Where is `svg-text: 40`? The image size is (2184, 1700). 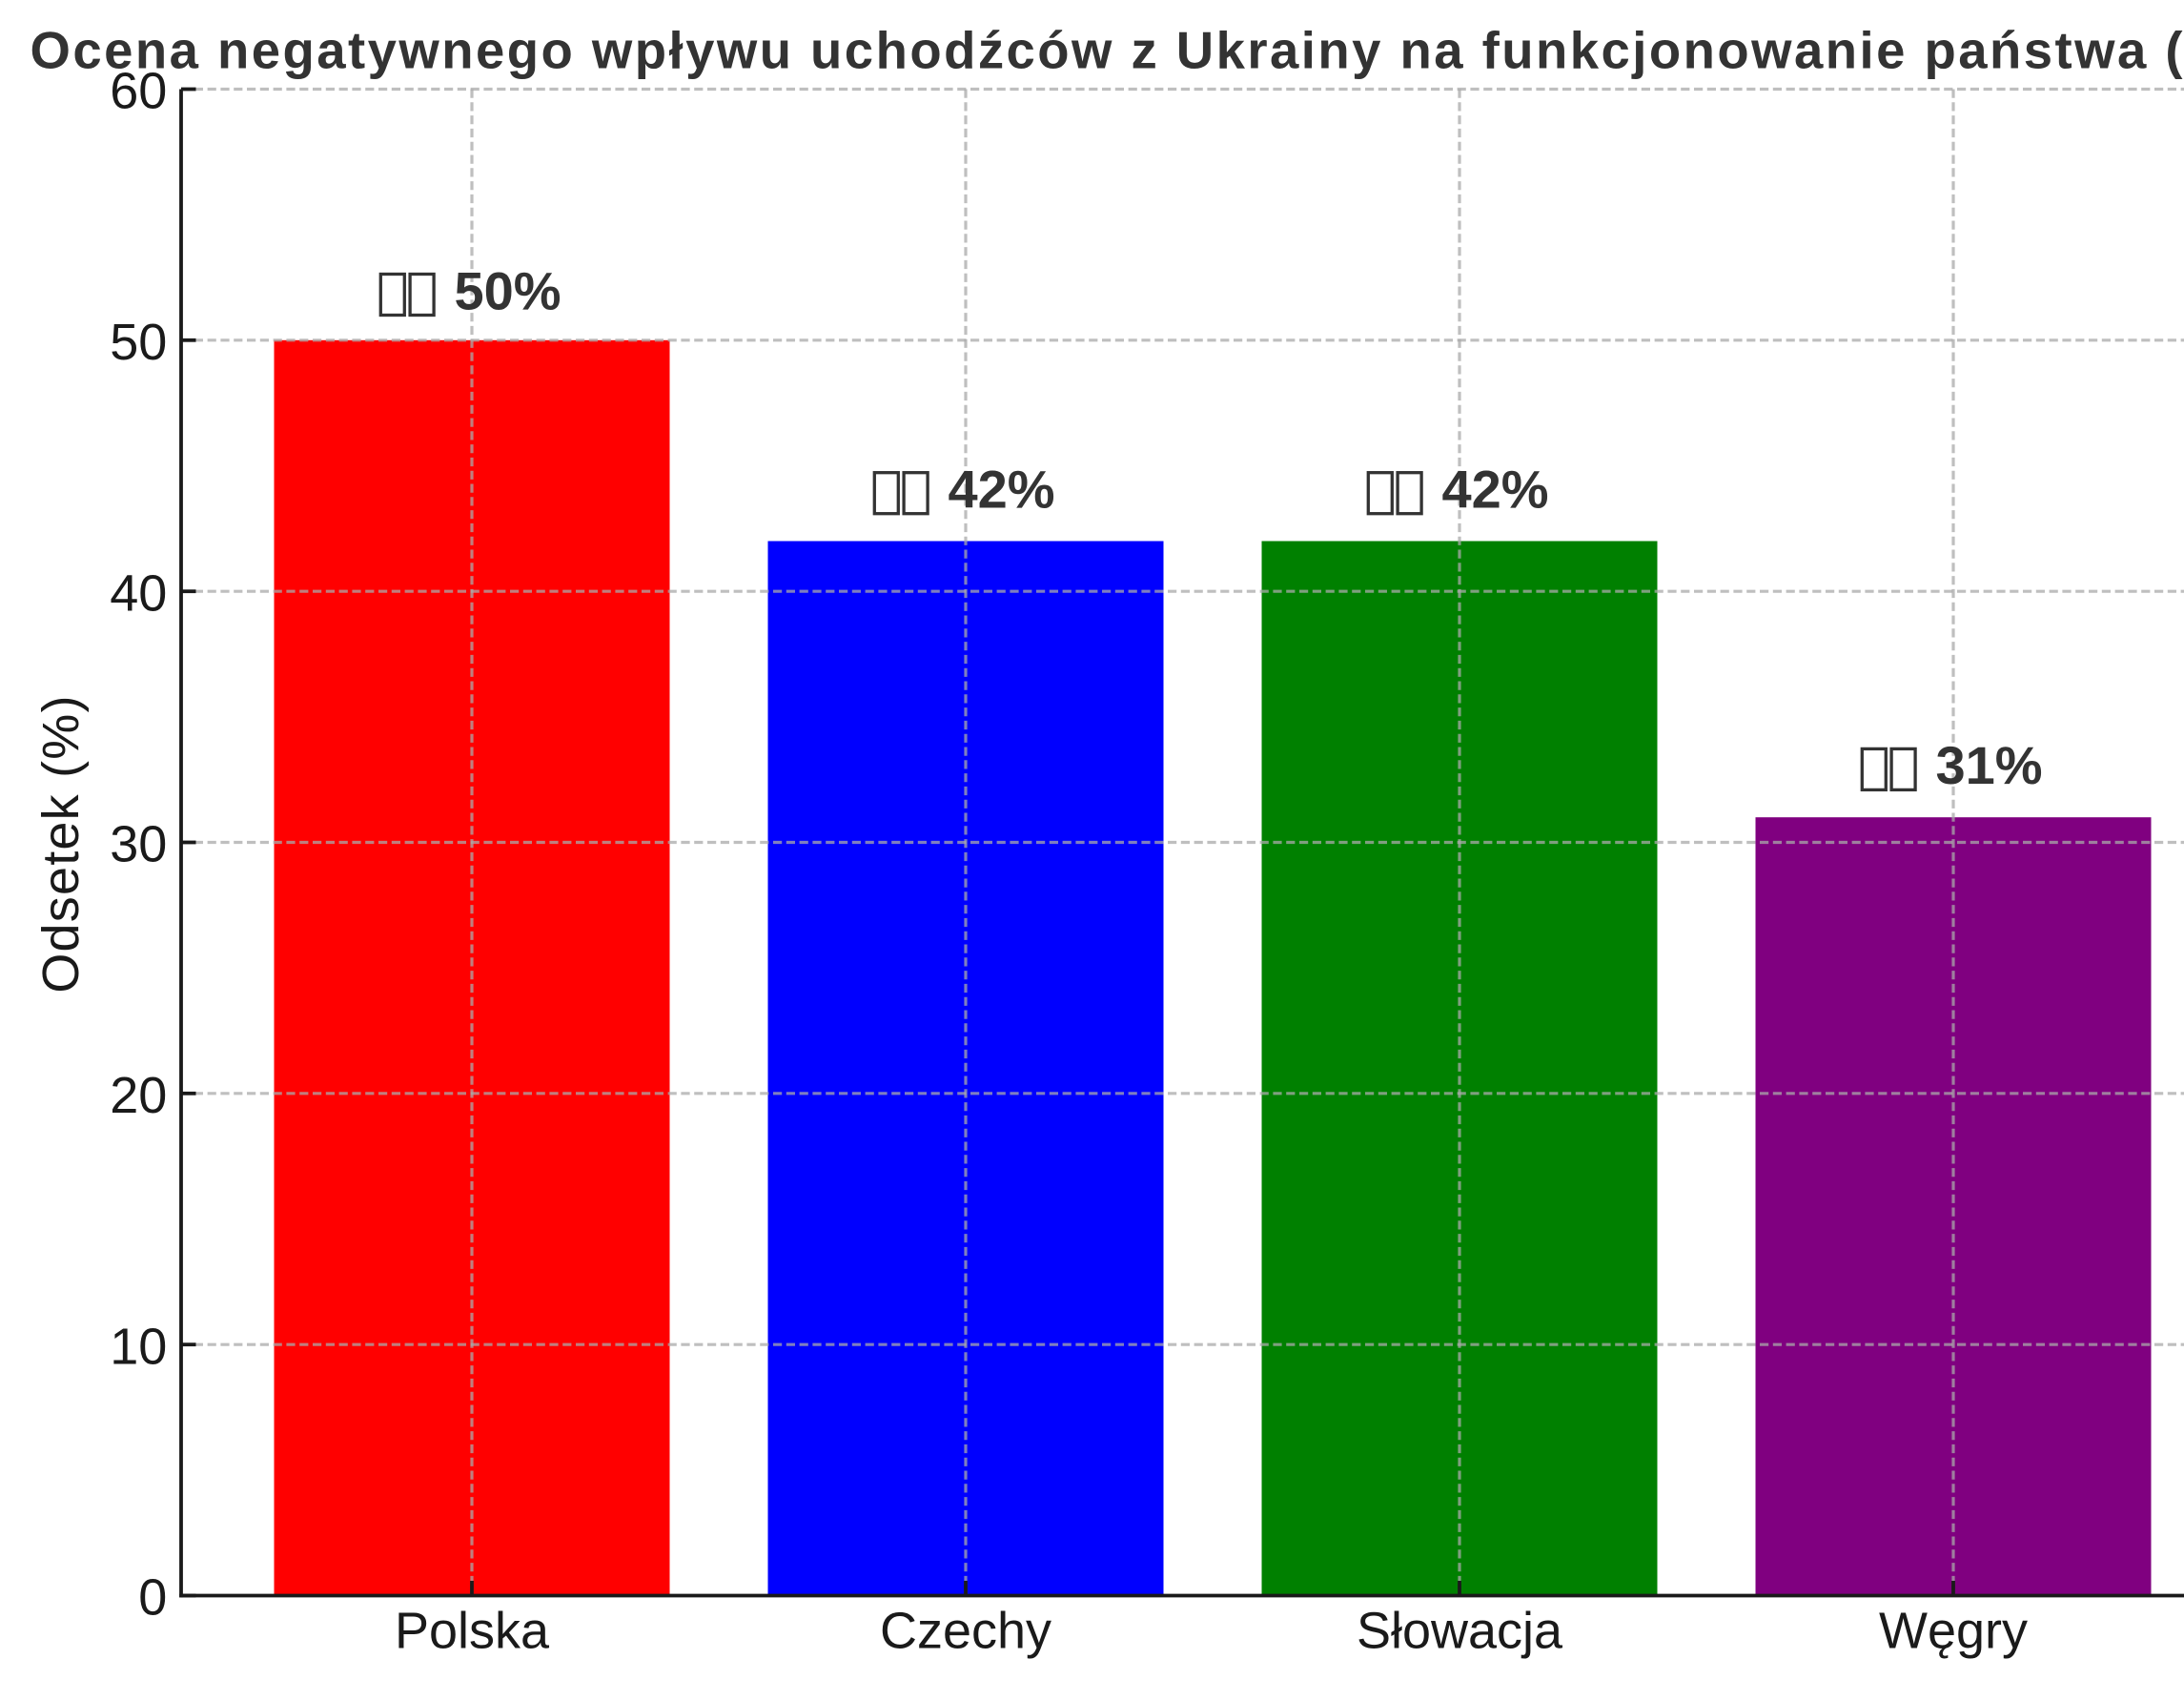 svg-text: 40 is located at coordinates (138, 593).